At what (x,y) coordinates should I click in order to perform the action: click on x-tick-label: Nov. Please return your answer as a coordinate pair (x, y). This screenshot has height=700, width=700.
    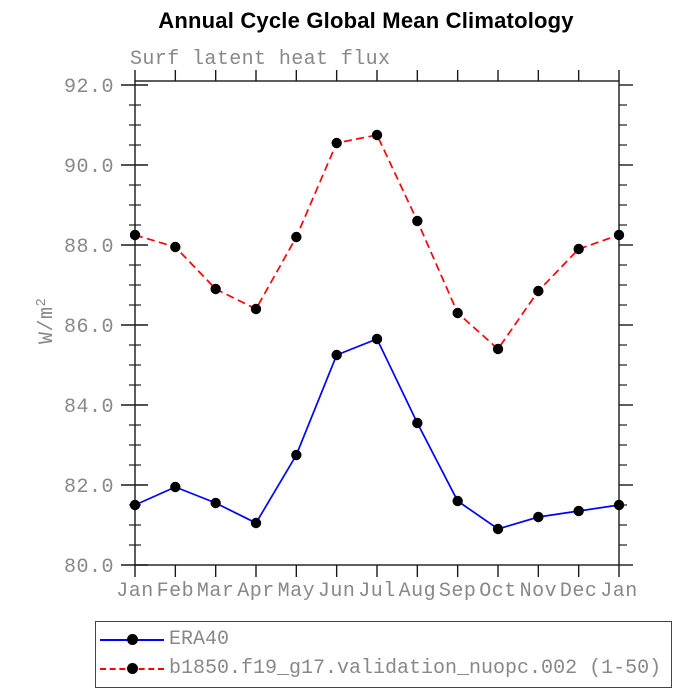
    Looking at the image, I should click on (539, 591).